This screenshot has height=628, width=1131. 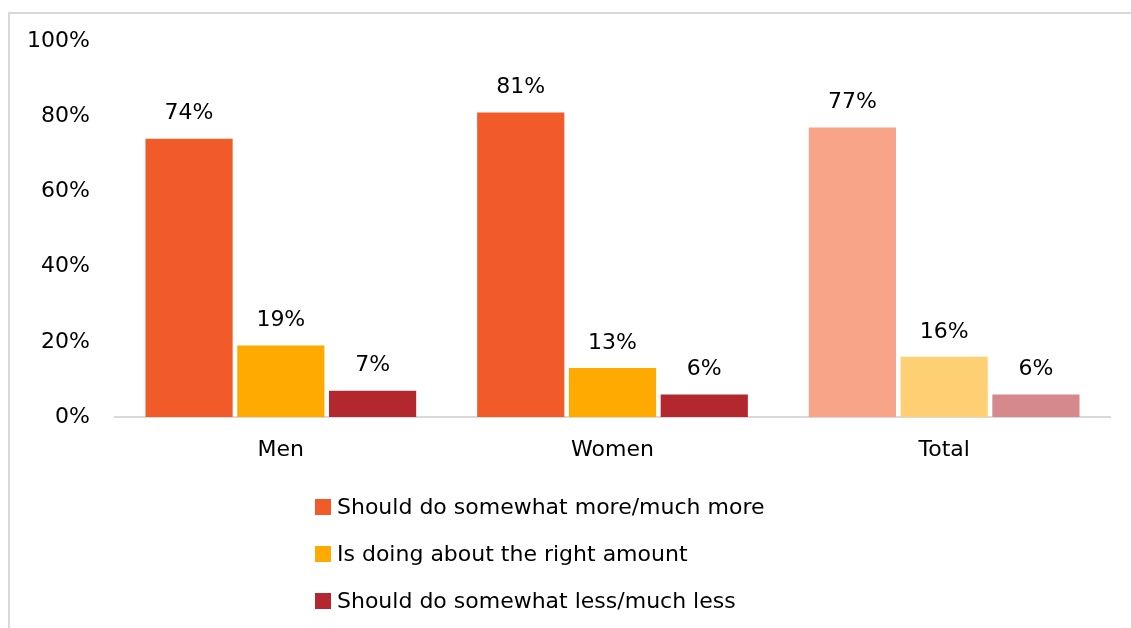 I want to click on y-tick-label: 0%, so click(x=72, y=415).